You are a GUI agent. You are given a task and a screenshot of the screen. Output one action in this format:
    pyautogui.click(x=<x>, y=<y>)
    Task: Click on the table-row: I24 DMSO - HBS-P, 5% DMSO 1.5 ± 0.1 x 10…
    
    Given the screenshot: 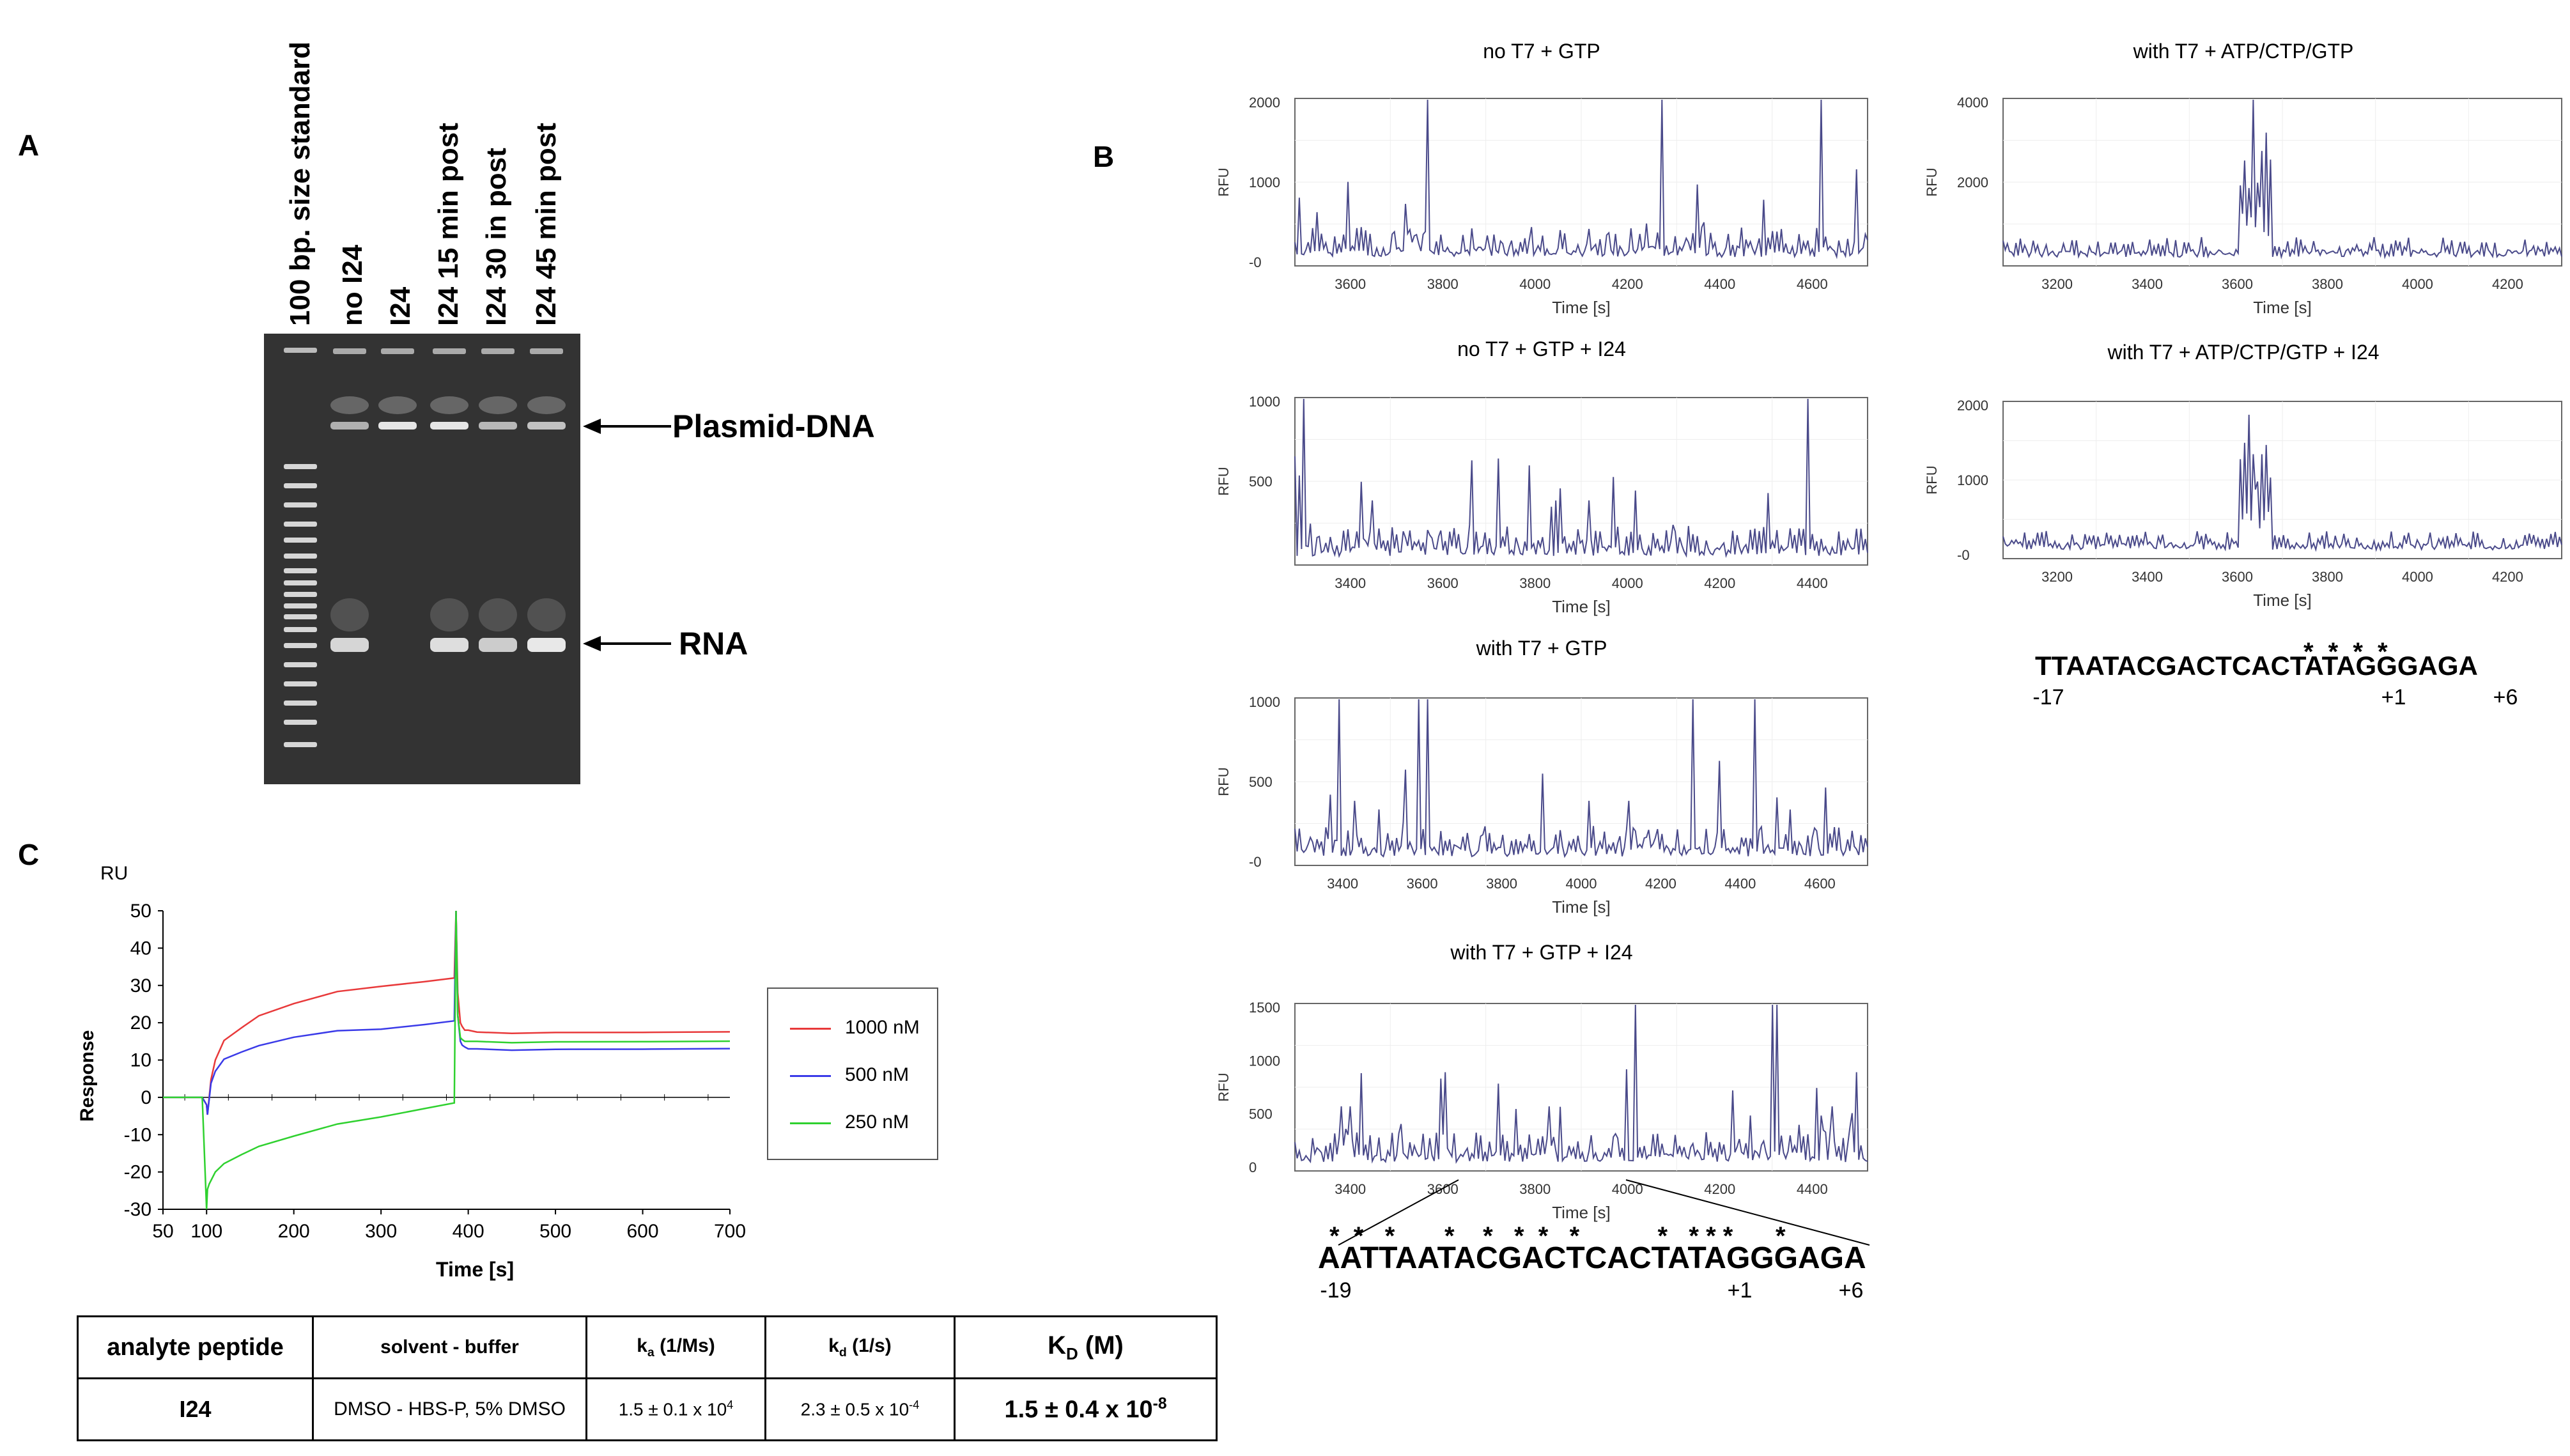 What is the action you would take?
    pyautogui.click(x=647, y=1409)
    